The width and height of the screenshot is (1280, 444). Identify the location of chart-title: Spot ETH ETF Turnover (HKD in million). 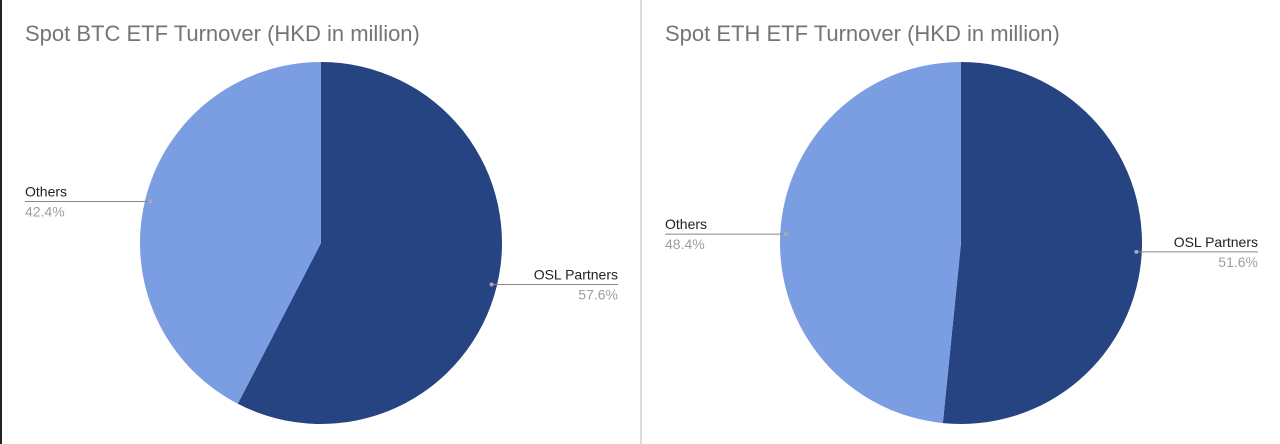
(862, 33).